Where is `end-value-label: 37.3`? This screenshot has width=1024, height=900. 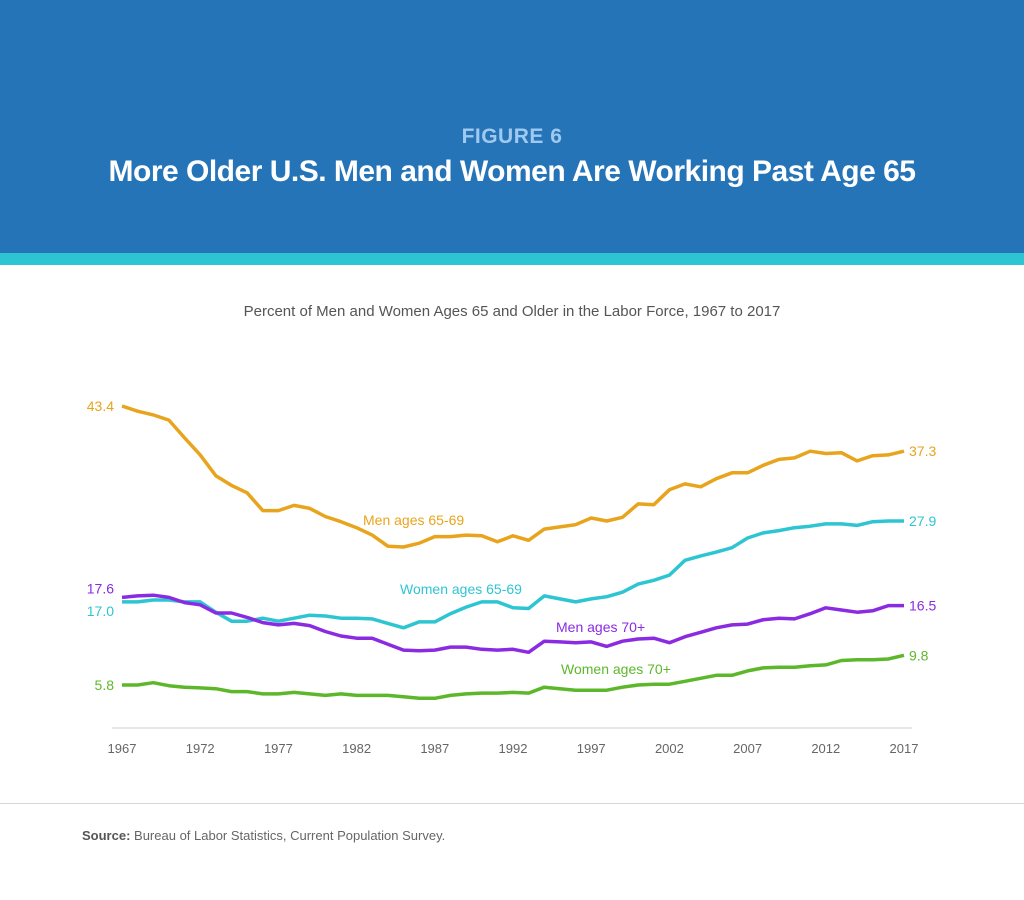
end-value-label: 37.3 is located at coordinates (922, 451).